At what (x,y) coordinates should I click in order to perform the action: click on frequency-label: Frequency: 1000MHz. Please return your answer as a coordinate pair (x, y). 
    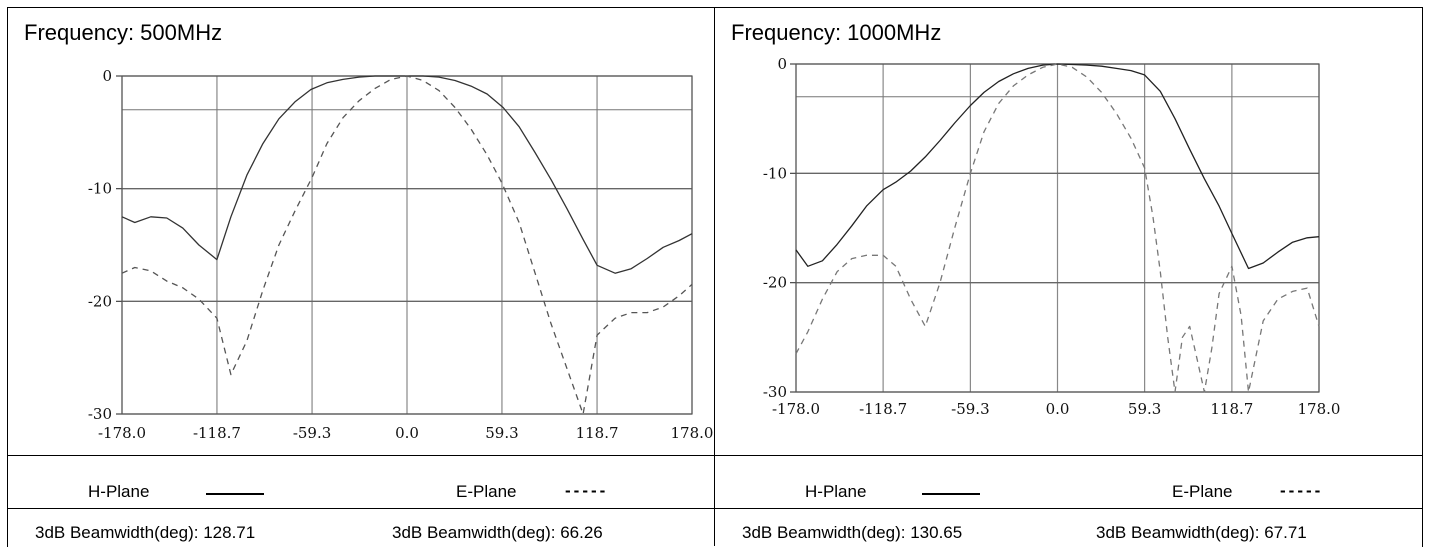
    Looking at the image, I should click on (836, 32).